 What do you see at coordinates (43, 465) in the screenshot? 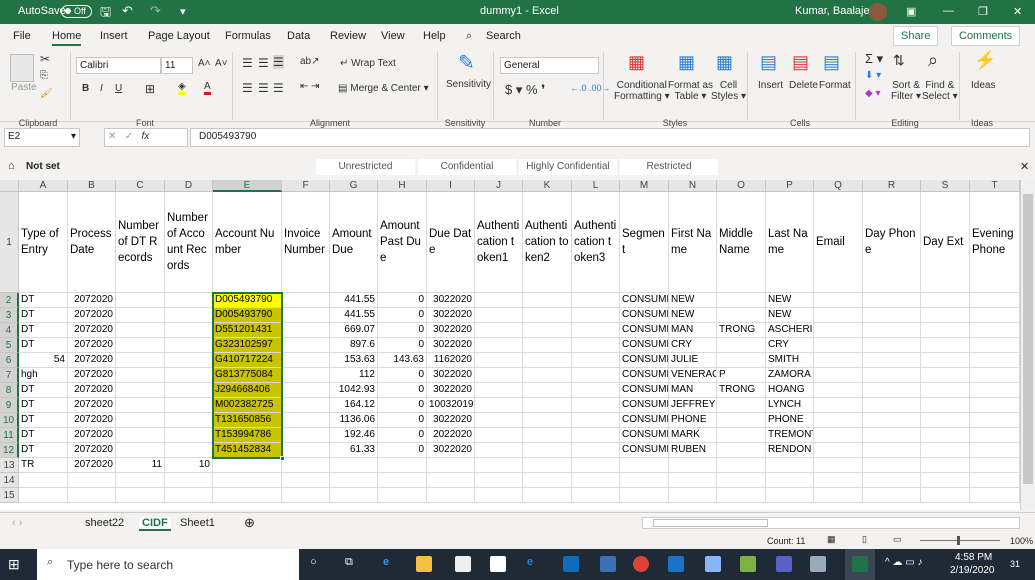
I see `cell: TR` at bounding box center [43, 465].